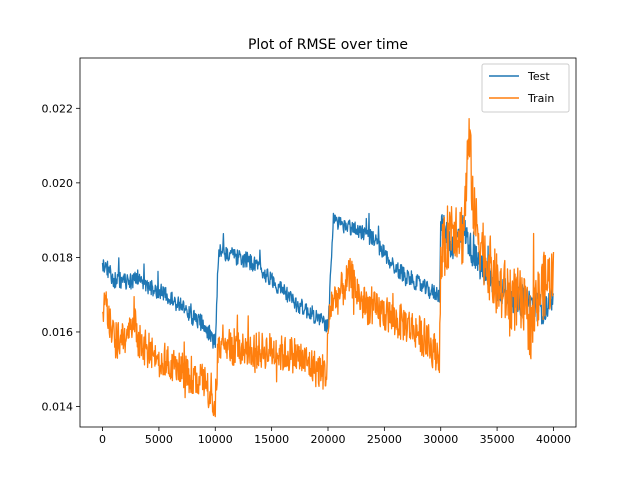  Describe the element at coordinates (58, 183) in the screenshot. I see `y-tick-label: 0.020` at that location.